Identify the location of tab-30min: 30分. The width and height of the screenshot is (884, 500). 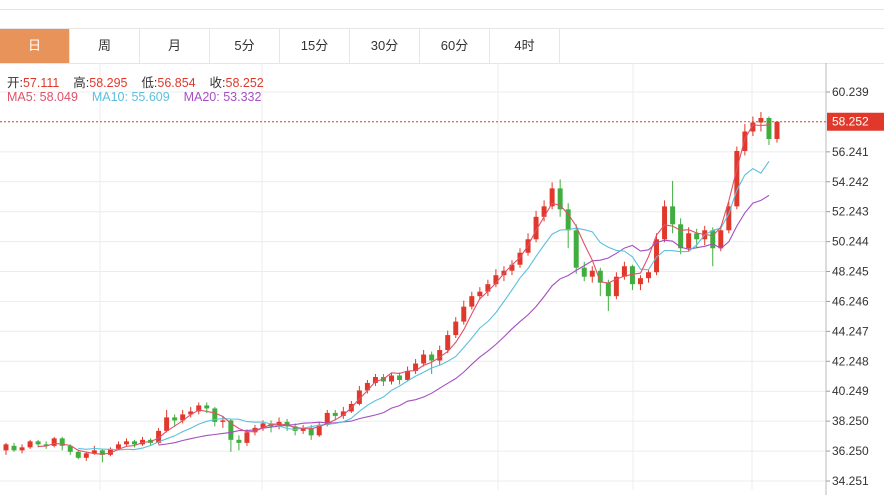
(385, 46).